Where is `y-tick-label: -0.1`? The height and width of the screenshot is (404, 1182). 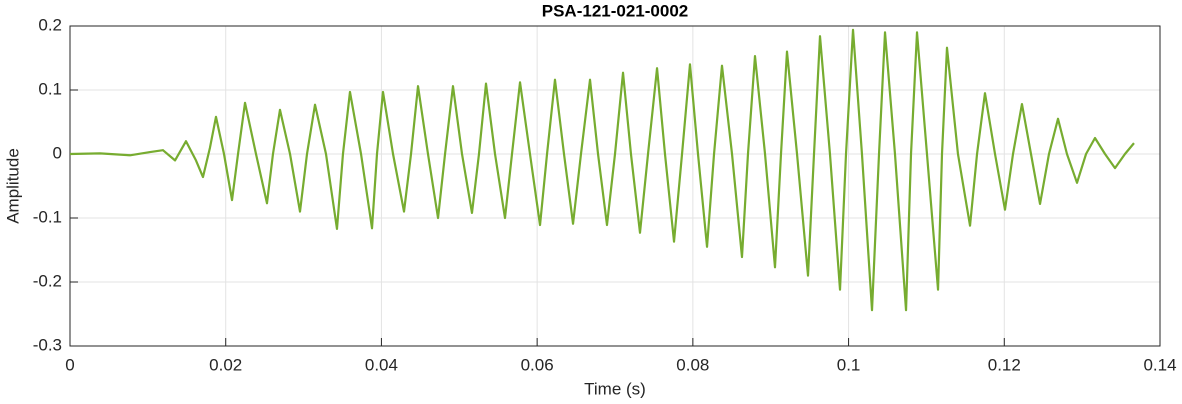 y-tick-label: -0.1 is located at coordinates (47, 216).